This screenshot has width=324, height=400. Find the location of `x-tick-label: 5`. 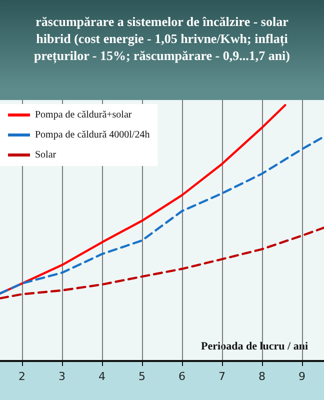

x-tick-label: 5 is located at coordinates (142, 376).